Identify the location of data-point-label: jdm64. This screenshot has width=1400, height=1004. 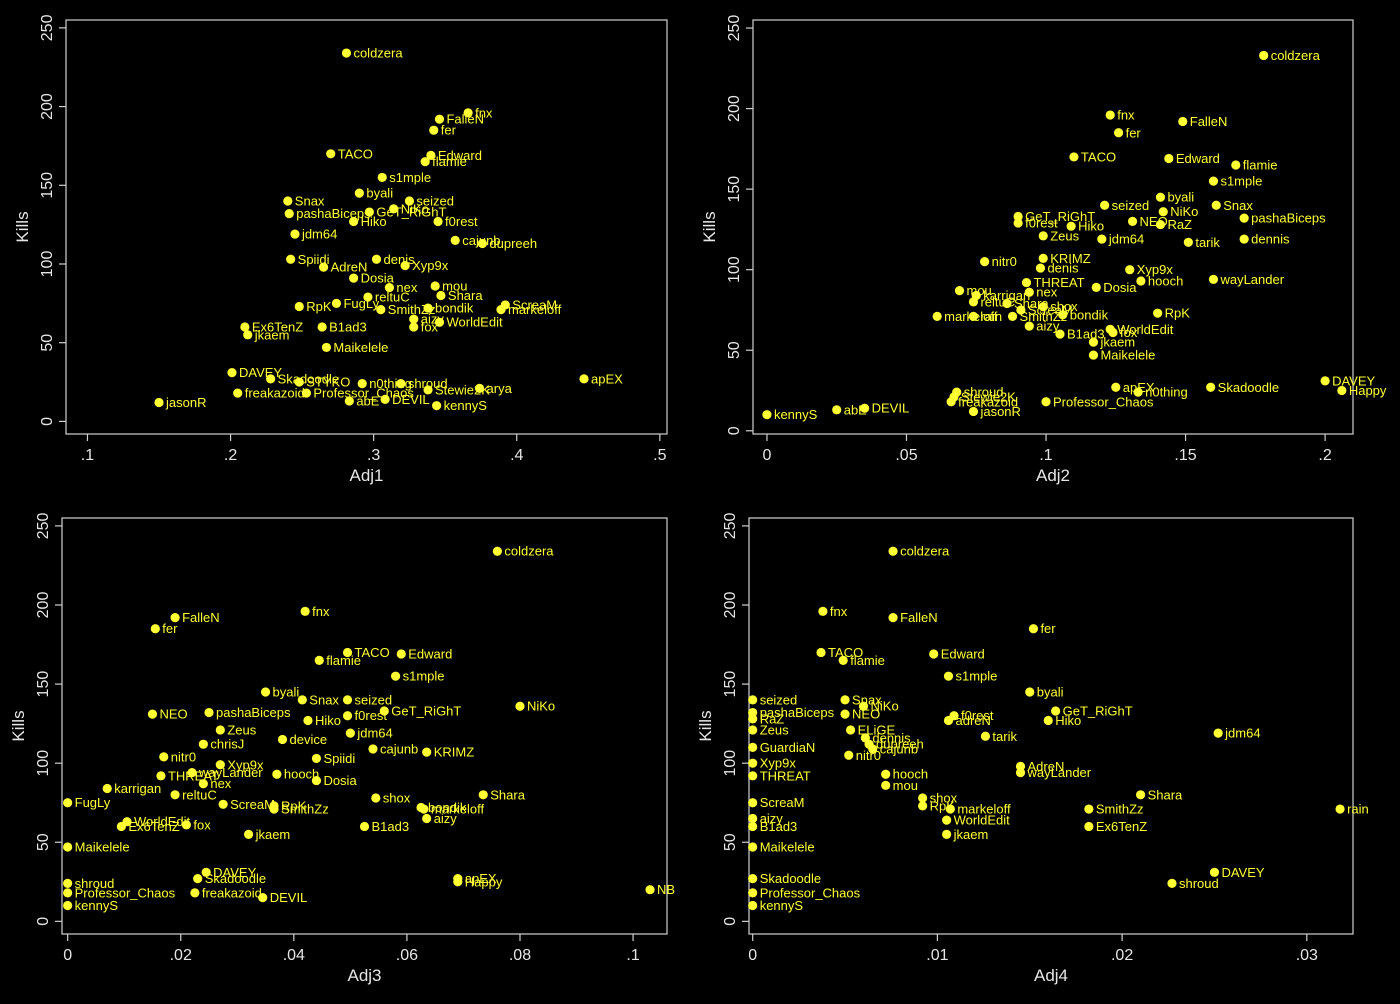
(374, 733).